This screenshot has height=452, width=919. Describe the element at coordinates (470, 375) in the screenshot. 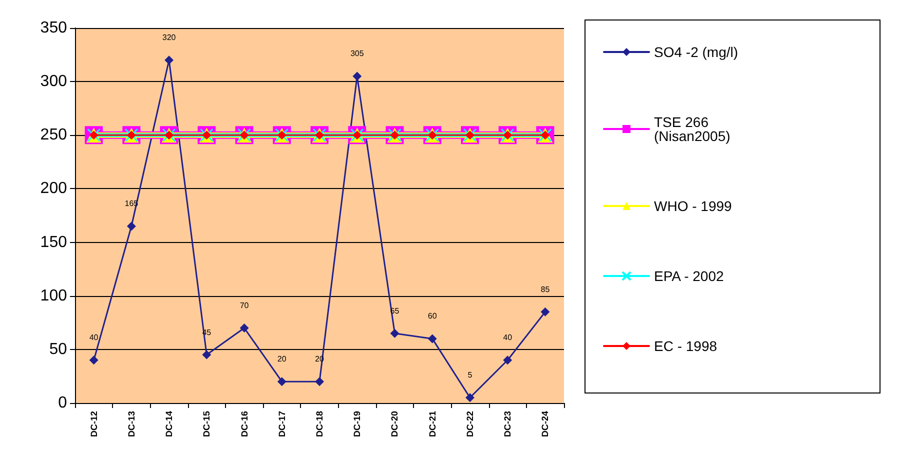

I see `data-label: 5` at that location.